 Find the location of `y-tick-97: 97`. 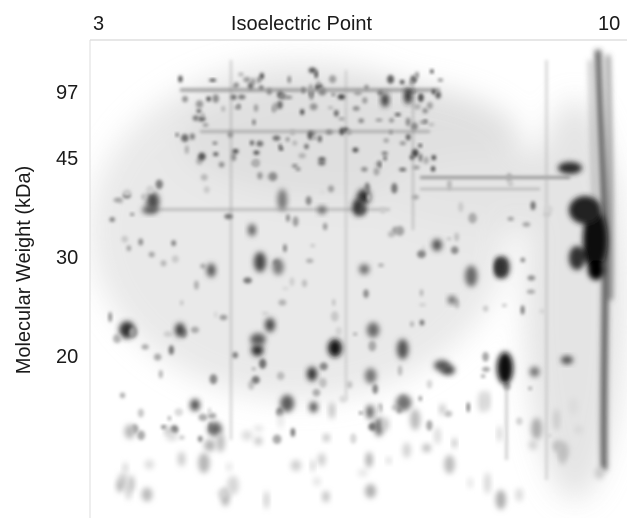

y-tick-97: 97 is located at coordinates (67, 93).